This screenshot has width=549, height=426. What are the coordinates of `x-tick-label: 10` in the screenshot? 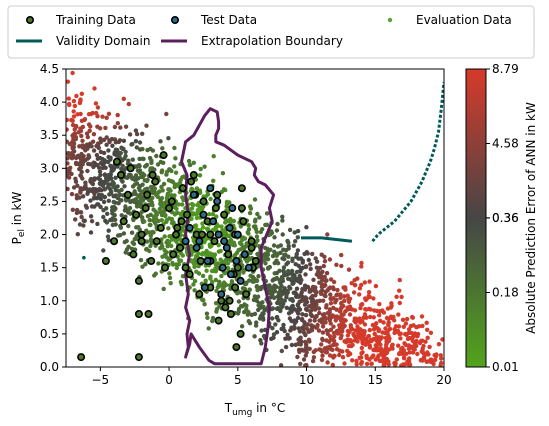 It's located at (306, 380).